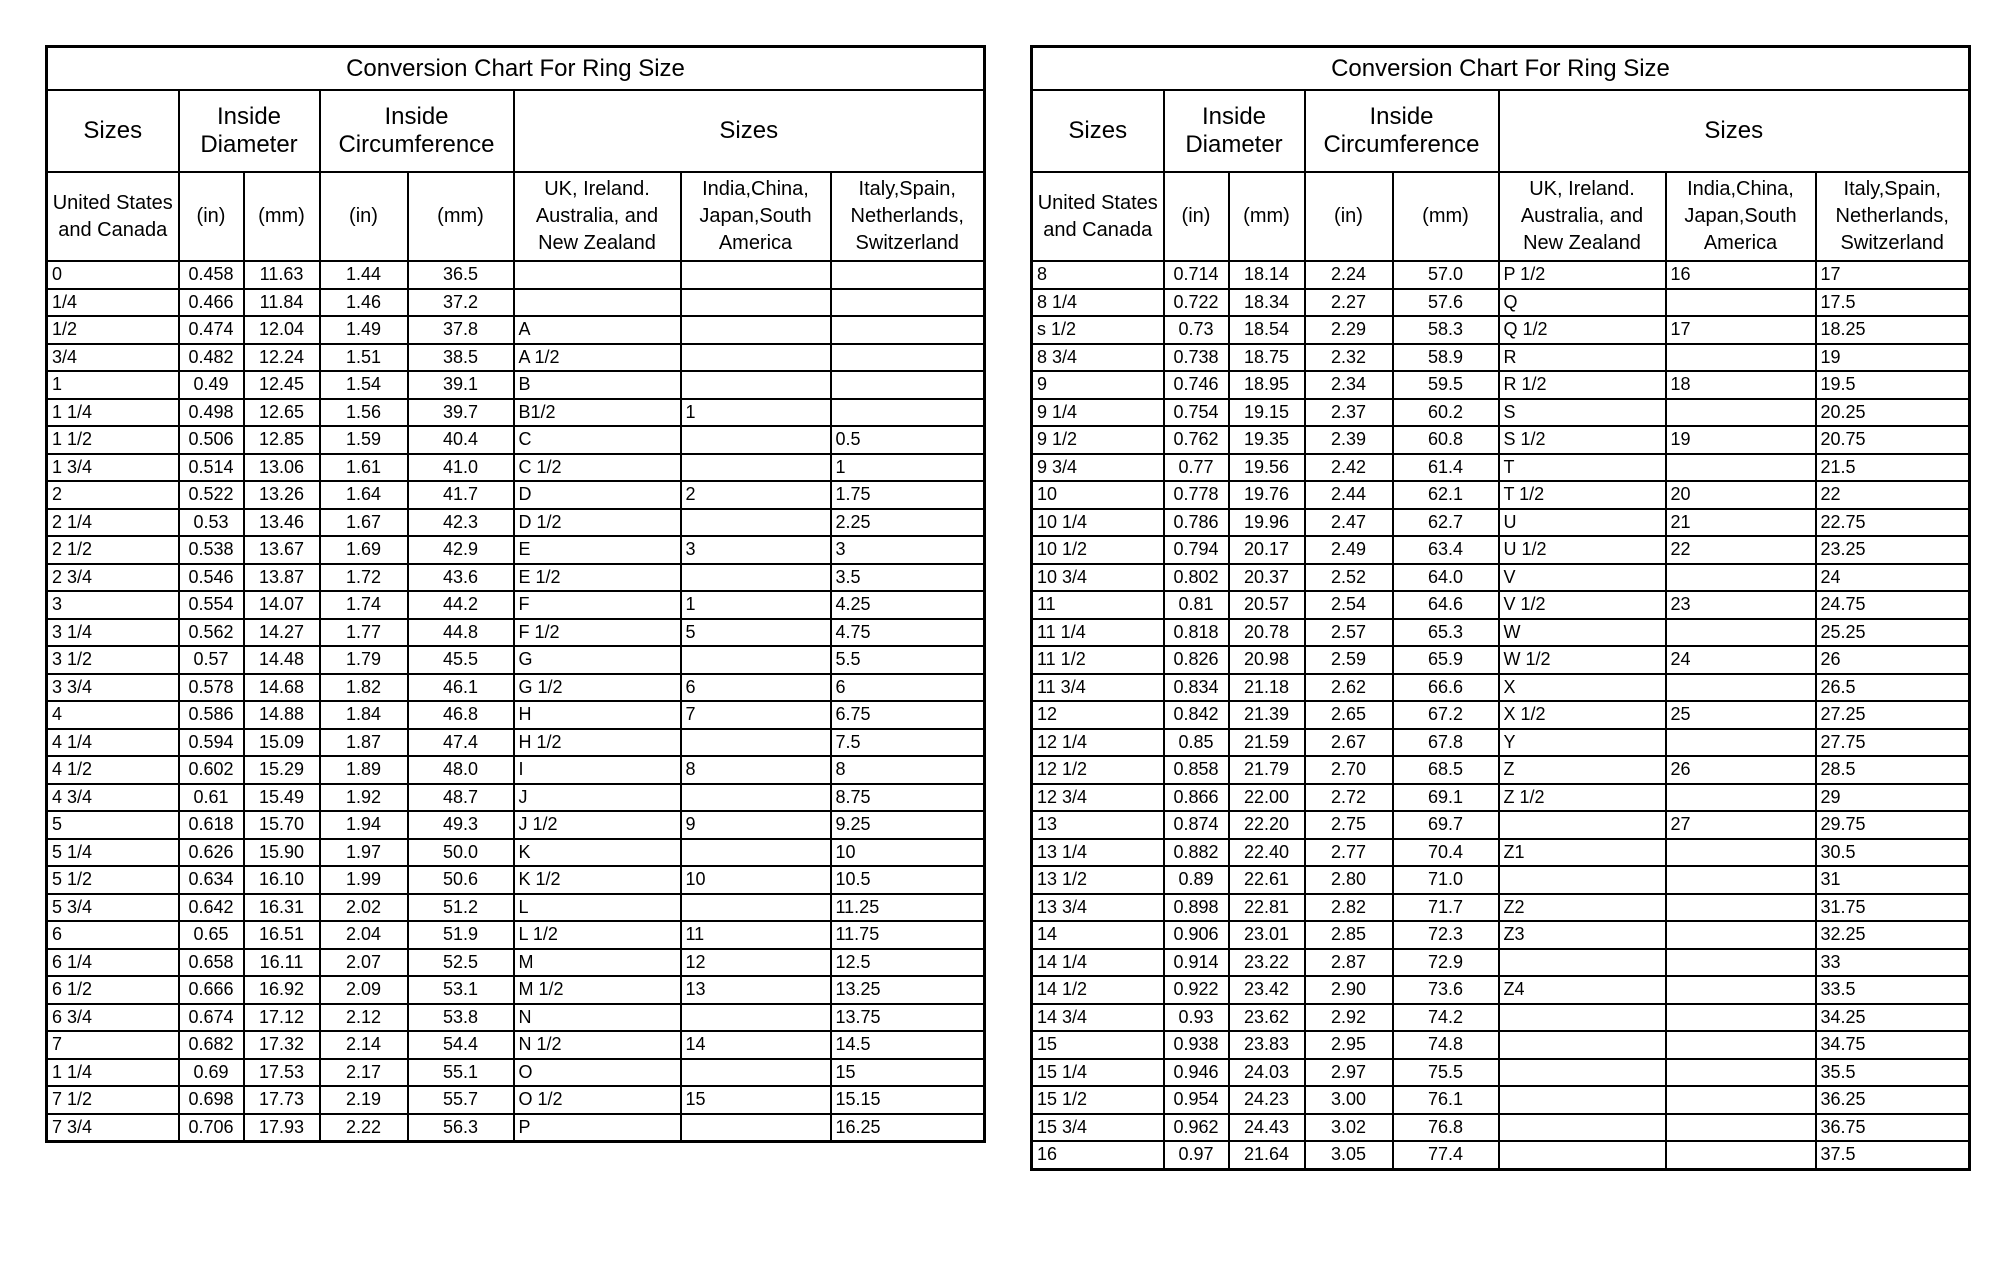 Image resolution: width=2000 pixels, height=1264 pixels. Describe the element at coordinates (1097, 577) in the screenshot. I see `cell-us-canada-size: 10 3/4` at that location.